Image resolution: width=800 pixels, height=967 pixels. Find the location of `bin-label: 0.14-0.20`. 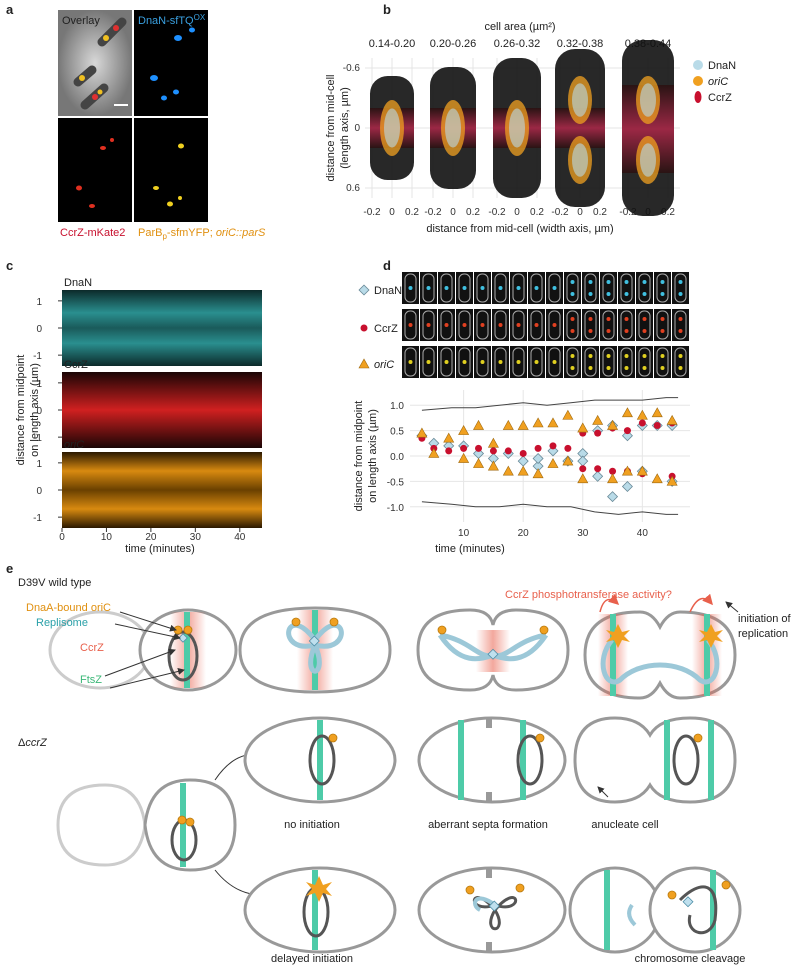

bin-label: 0.14-0.20 is located at coordinates (392, 44).